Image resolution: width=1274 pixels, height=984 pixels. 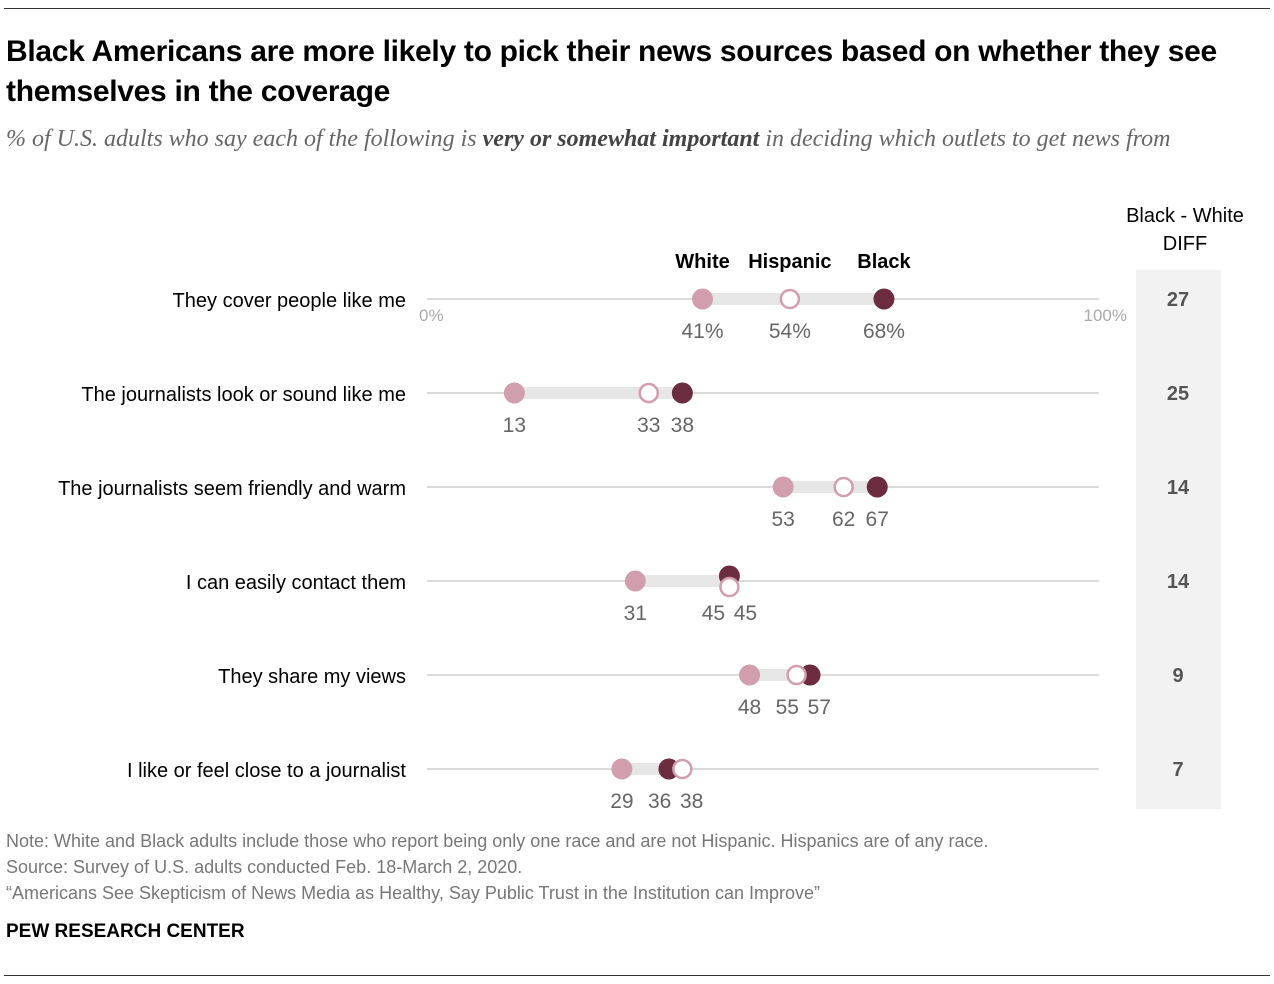 I want to click on subtitle-emphasis: very or somewhat important, so click(x=621, y=139).